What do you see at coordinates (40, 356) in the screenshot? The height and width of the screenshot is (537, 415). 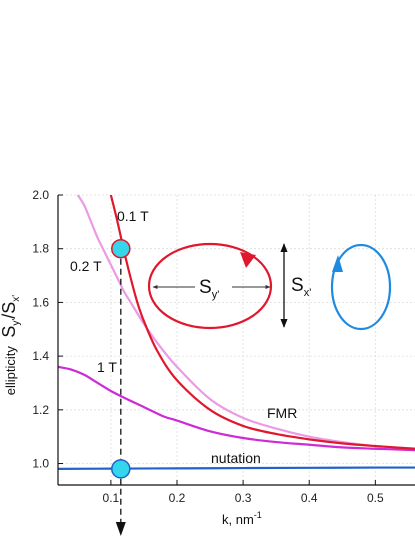 I see `y-tick-label-2: 1.4` at bounding box center [40, 356].